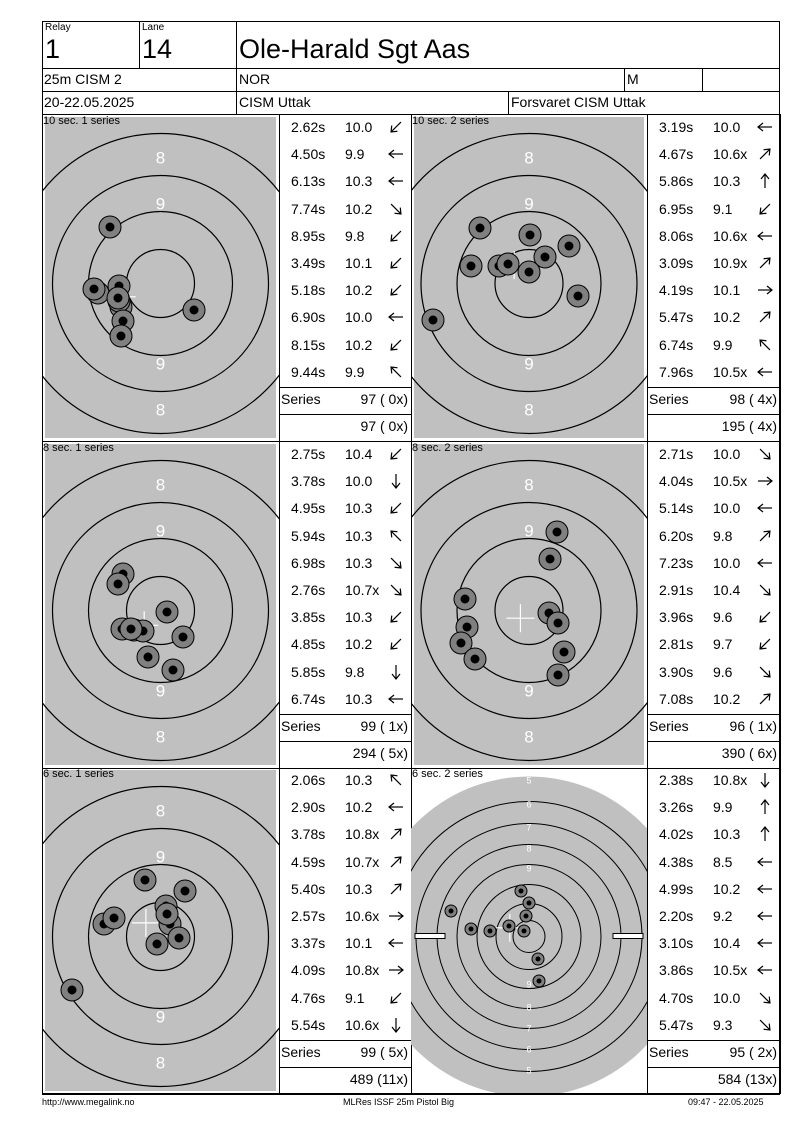  Describe the element at coordinates (345, 672) in the screenshot. I see `shot-row: 5.85s 9.8` at that location.